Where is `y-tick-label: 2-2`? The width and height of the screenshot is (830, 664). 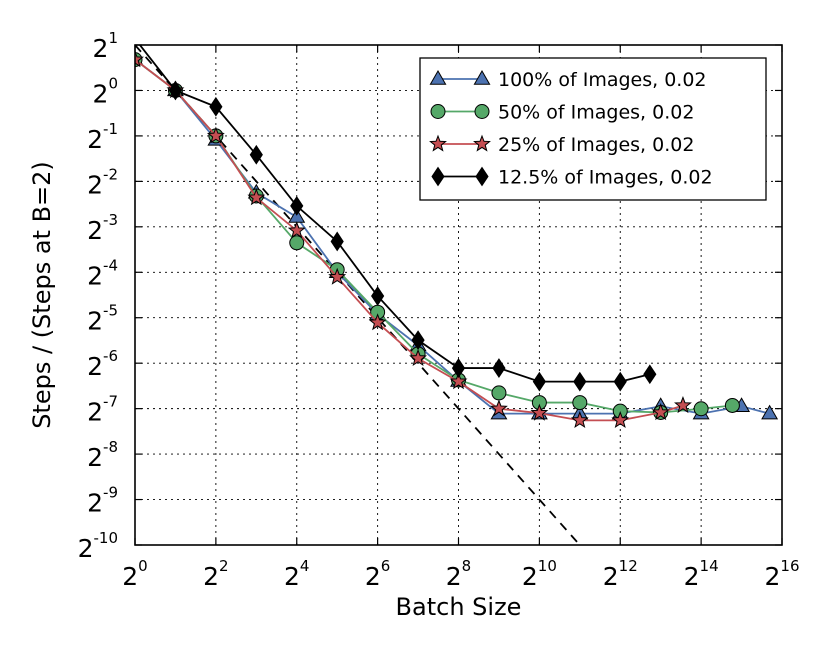
y-tick-label: 2-2 is located at coordinates (102, 182).